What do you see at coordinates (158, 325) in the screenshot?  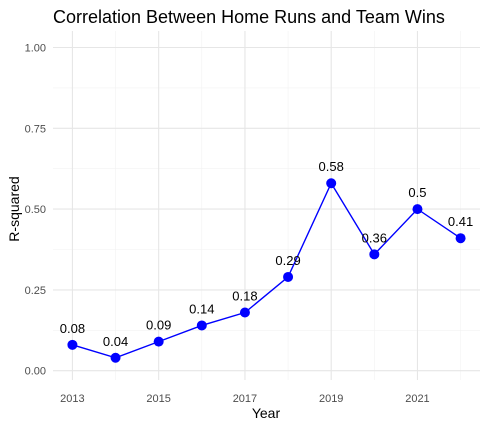 I see `data-label: 0.09` at bounding box center [158, 325].